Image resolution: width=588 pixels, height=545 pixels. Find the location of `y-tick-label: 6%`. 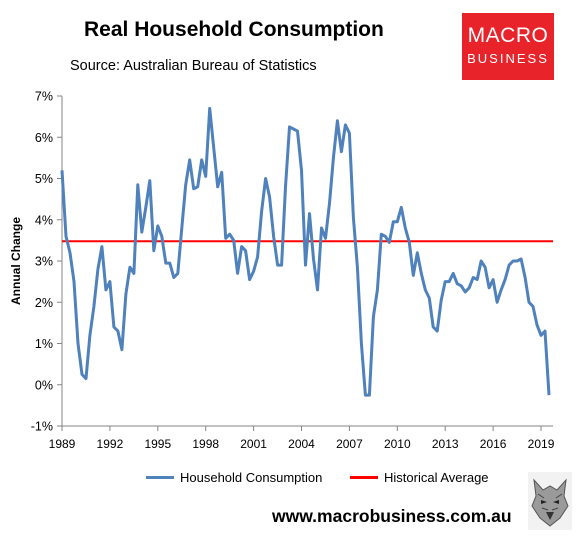

y-tick-label: 6% is located at coordinates (44, 138).